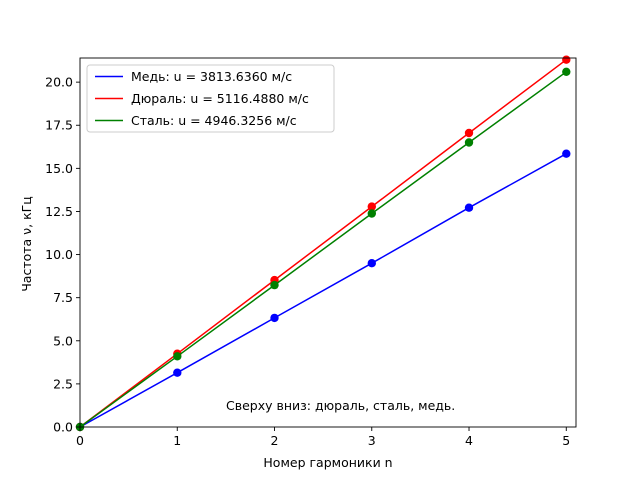 This screenshot has height=480, width=640. What do you see at coordinates (566, 440) in the screenshot?
I see `x-tick-label: 5` at bounding box center [566, 440].